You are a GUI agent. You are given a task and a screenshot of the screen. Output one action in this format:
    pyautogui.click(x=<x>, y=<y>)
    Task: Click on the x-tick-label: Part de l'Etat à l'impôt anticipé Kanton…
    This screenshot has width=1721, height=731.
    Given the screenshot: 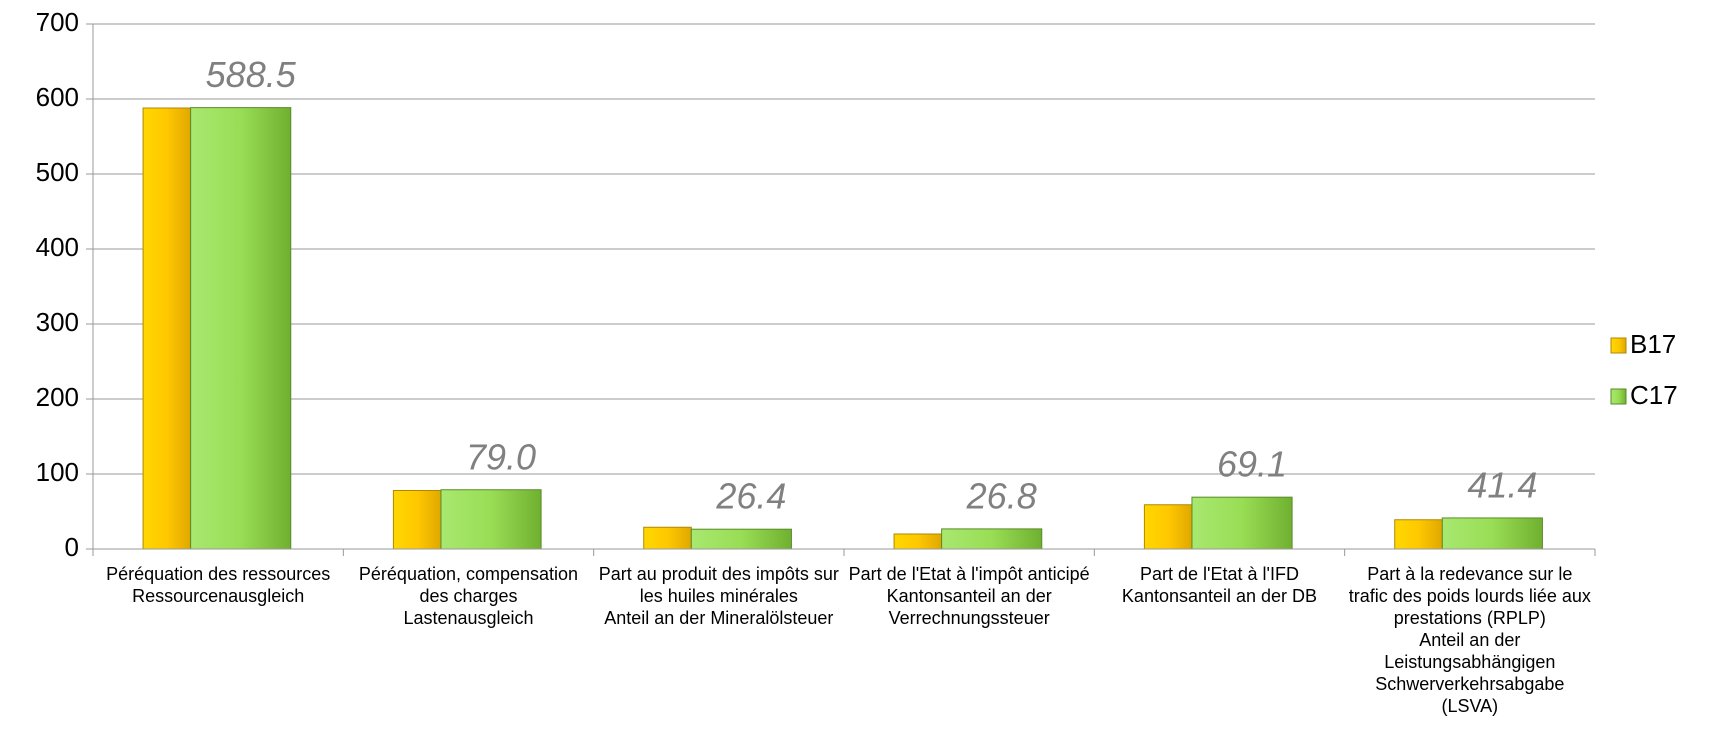 What is the action you would take?
    pyautogui.click(x=969, y=596)
    